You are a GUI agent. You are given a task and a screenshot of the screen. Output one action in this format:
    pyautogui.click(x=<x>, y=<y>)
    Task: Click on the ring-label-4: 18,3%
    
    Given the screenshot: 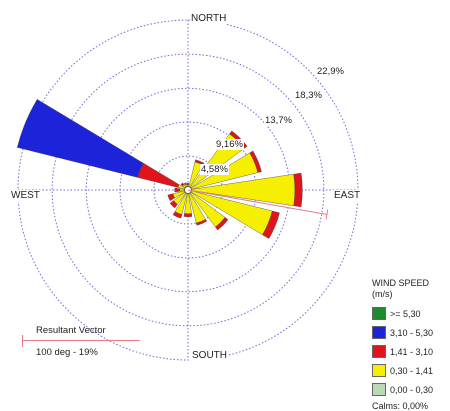 What is the action you would take?
    pyautogui.click(x=308, y=95)
    